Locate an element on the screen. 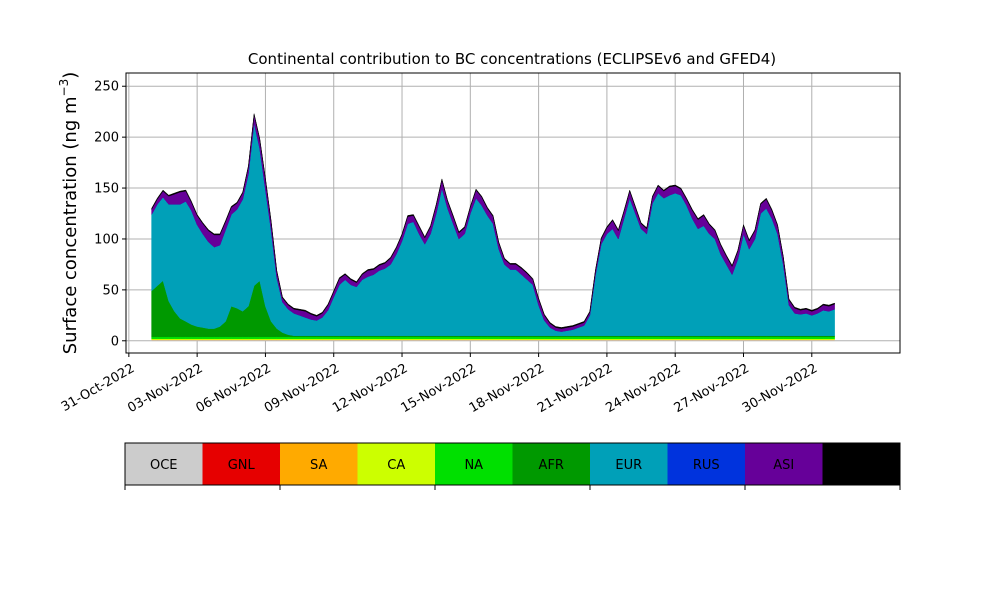 The height and width of the screenshot is (604, 1000). x-tick-label: 03-Nov-2022 is located at coordinates (165, 388).